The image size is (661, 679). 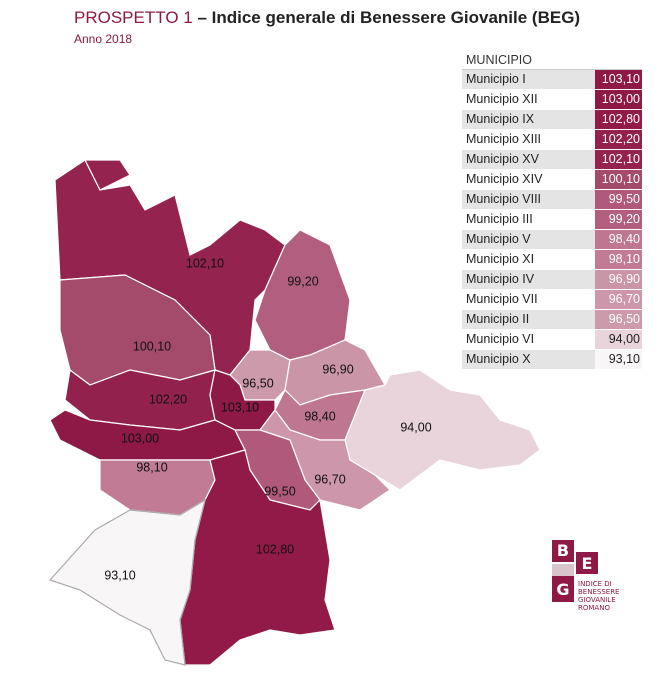 What do you see at coordinates (597, 600) in the screenshot?
I see `logo-text: GIOVANILE` at bounding box center [597, 600].